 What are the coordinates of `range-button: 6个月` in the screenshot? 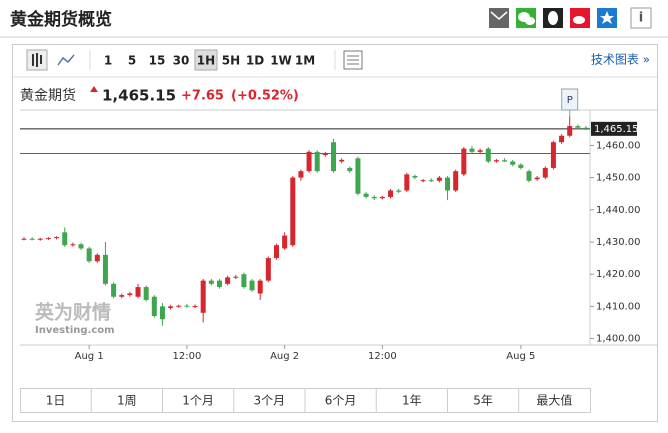 It's located at (341, 401).